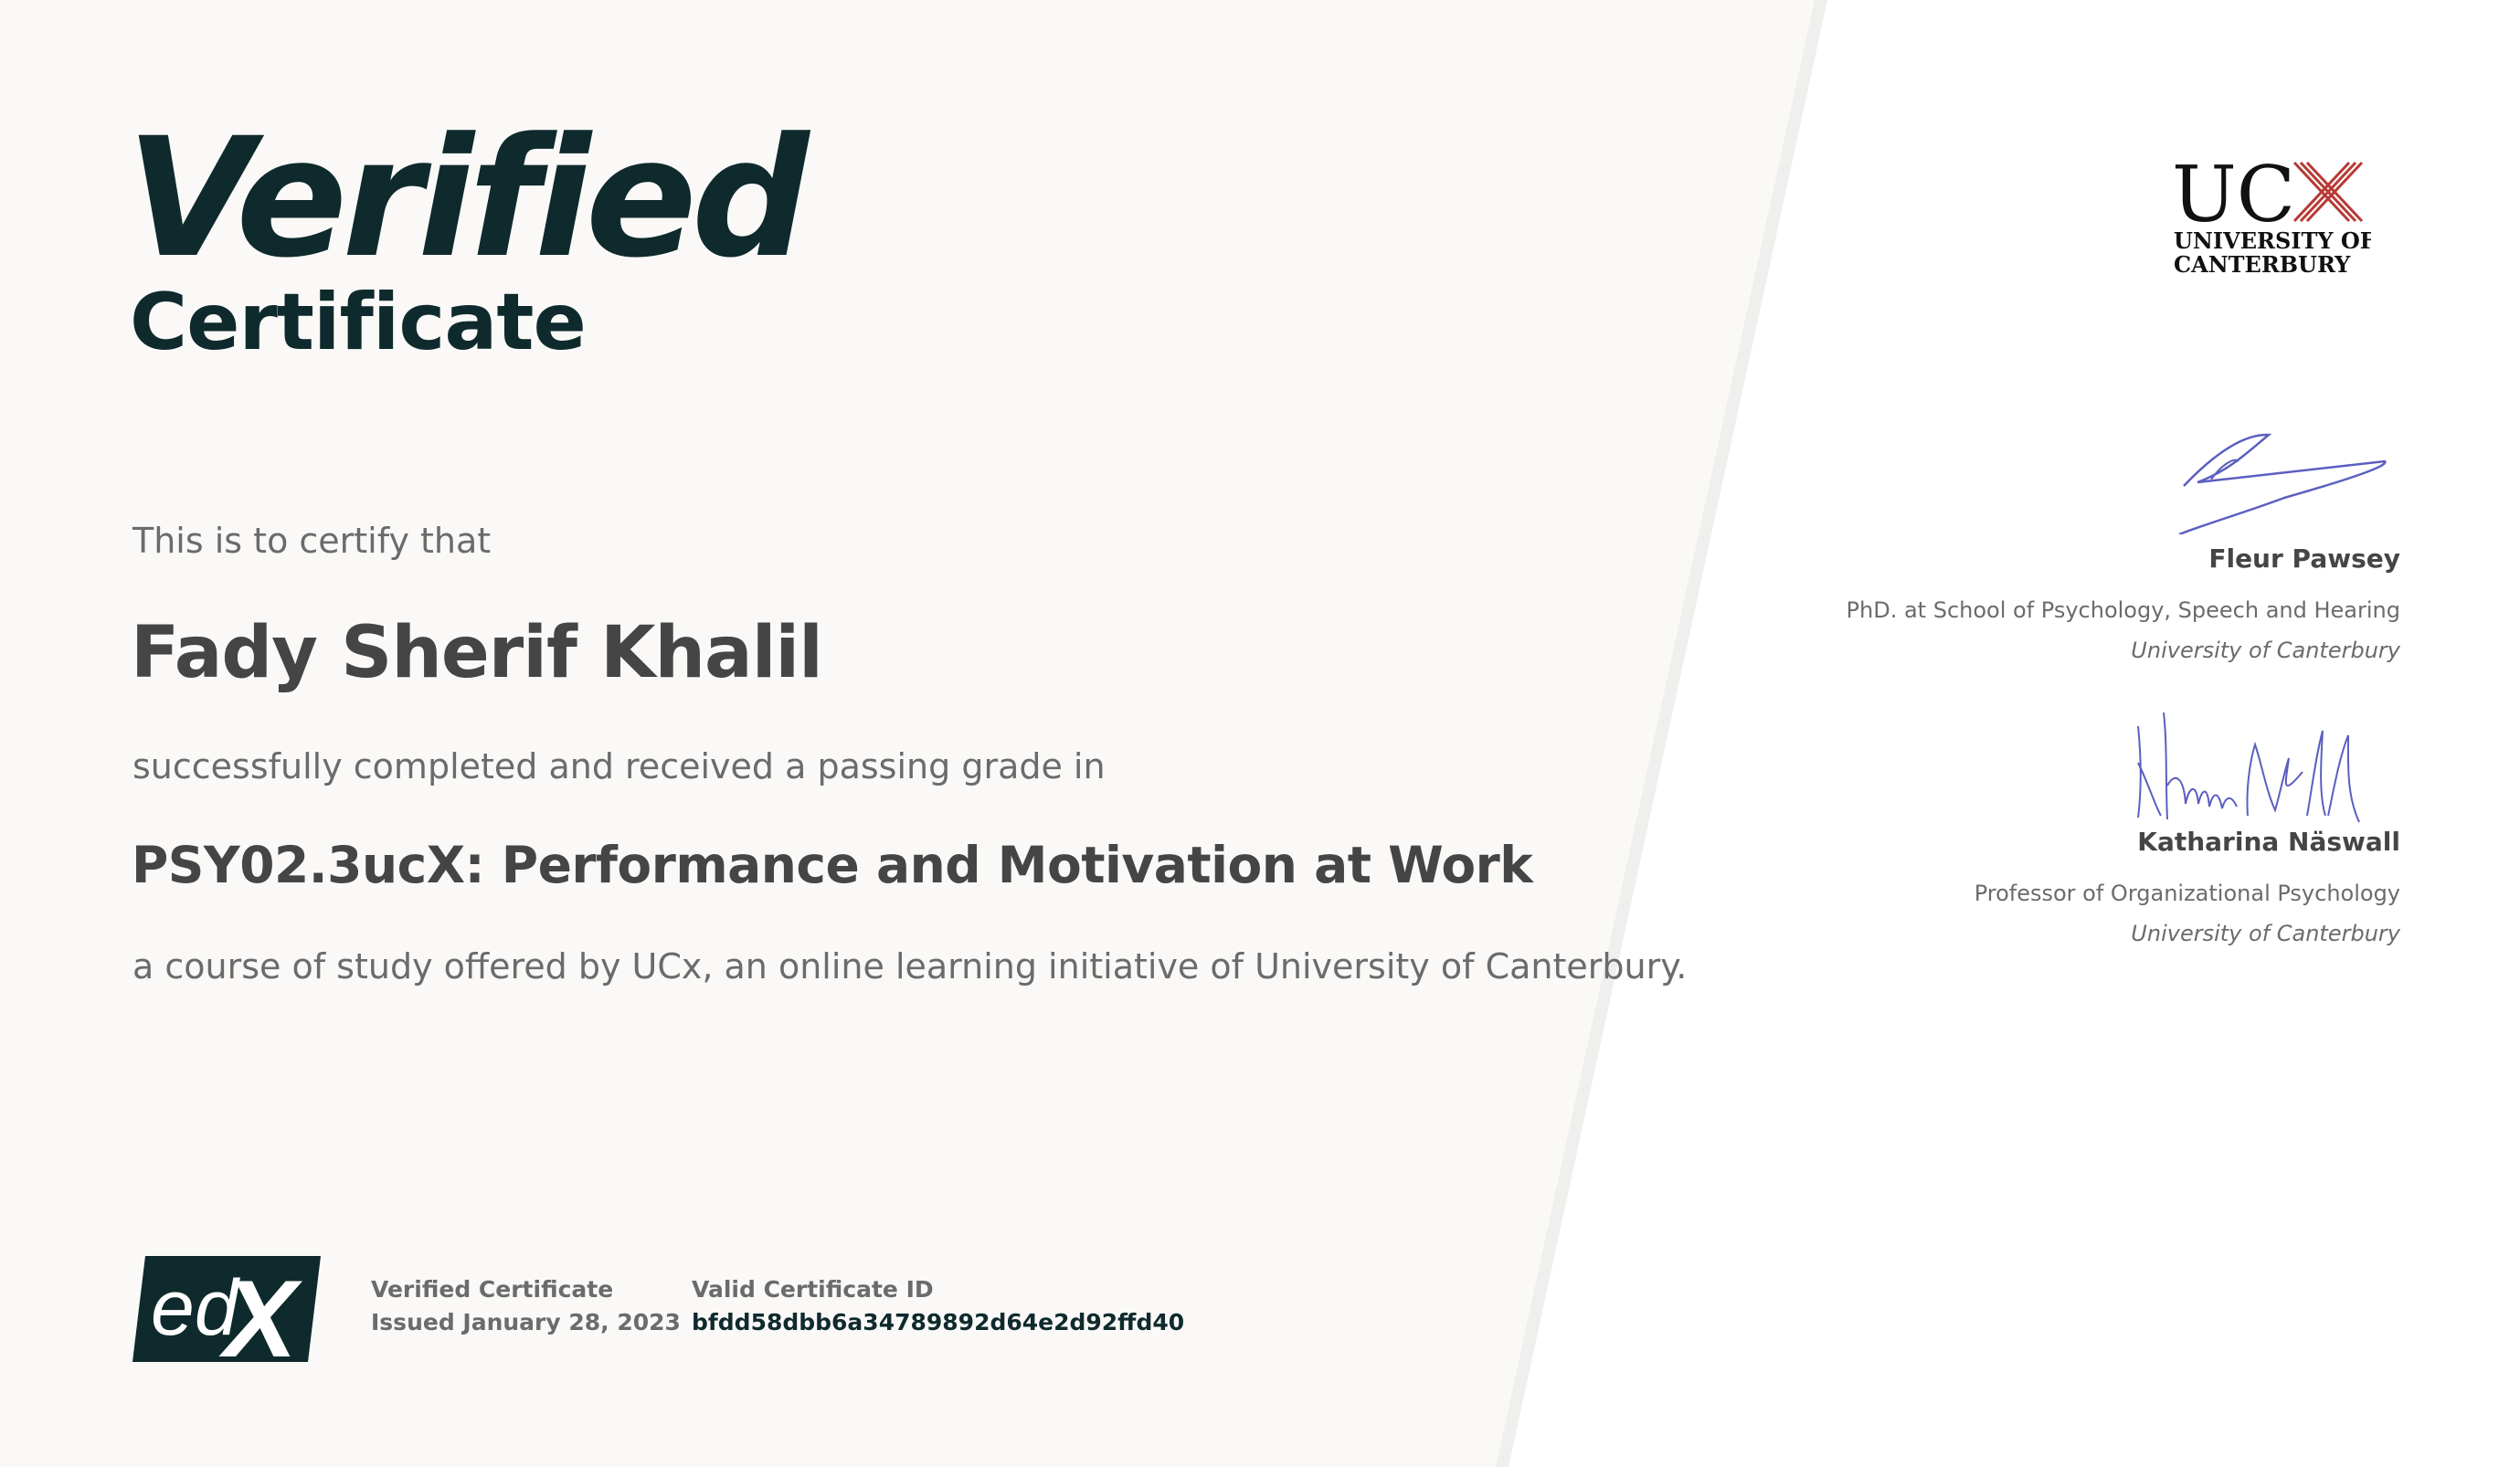 This screenshot has height=1467, width=2520. What do you see at coordinates (2273, 240) in the screenshot?
I see `ucx-logo-line1: UNIVERSITY OF` at bounding box center [2273, 240].